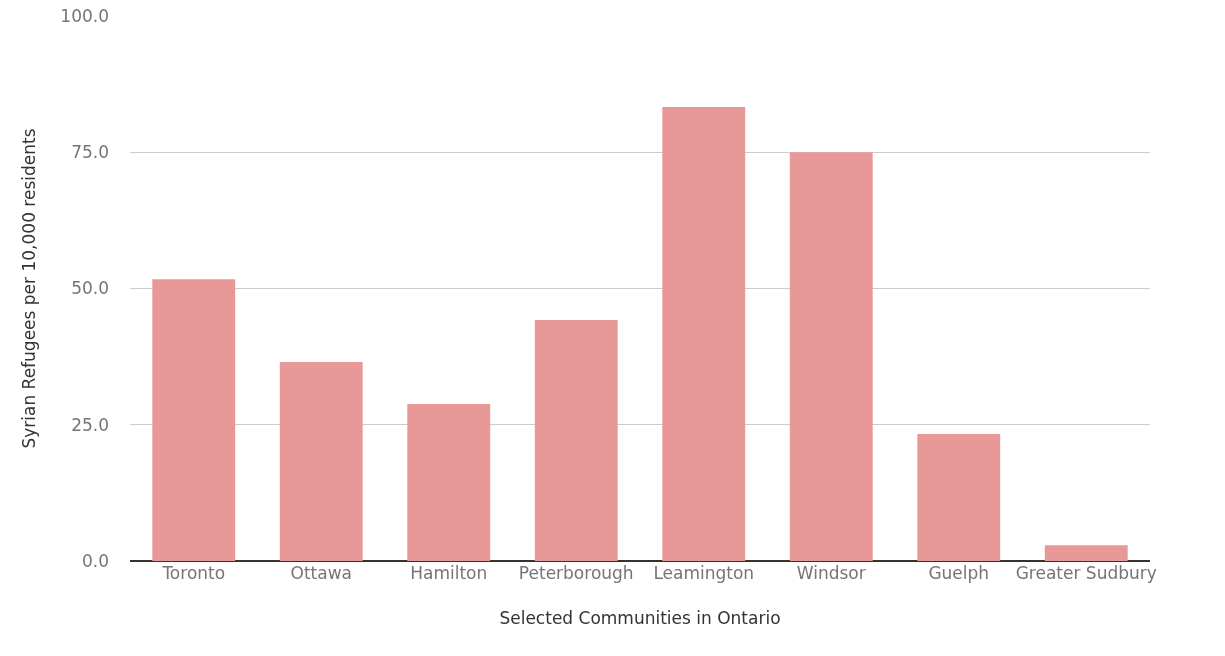 The height and width of the screenshot is (656, 1225). I want to click on y-axis-title: Syrian Refugees per 10,000 residents, so click(28, 288).